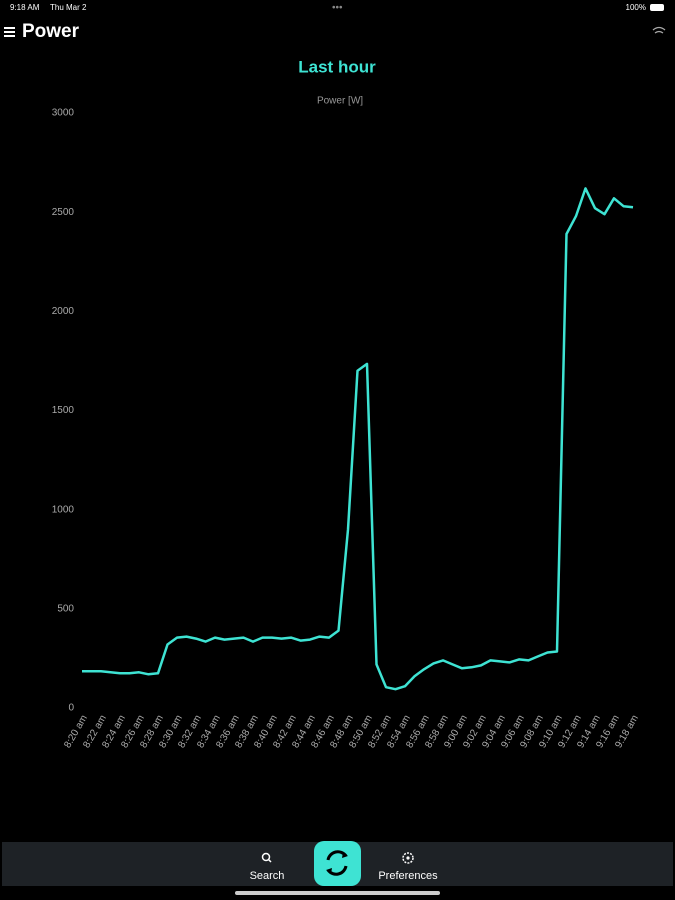  I want to click on y-tick-label: 1000, so click(63, 509).